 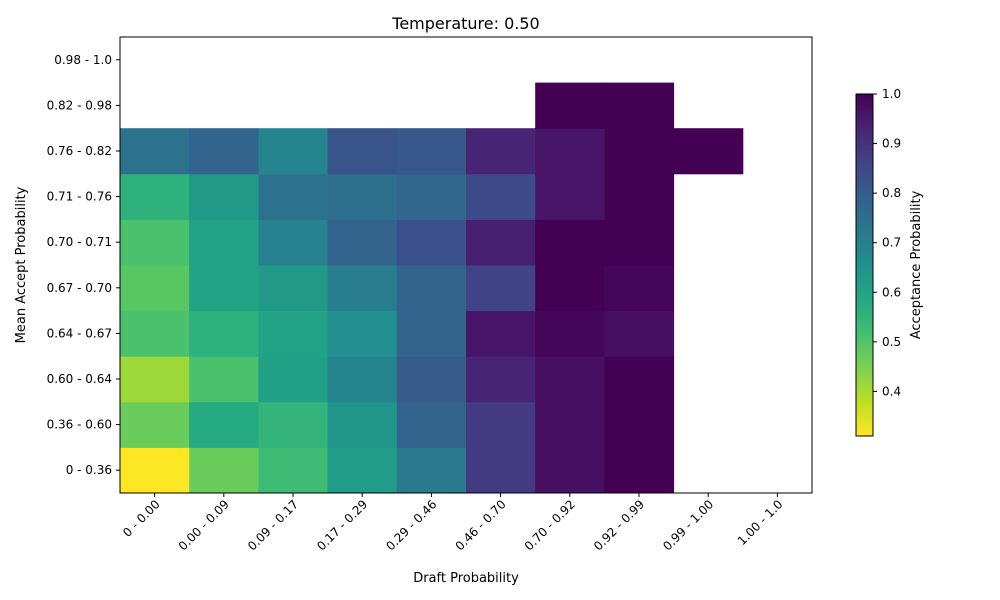 I want to click on y-tick-label: 0.64 - 0.67, so click(x=79, y=333).